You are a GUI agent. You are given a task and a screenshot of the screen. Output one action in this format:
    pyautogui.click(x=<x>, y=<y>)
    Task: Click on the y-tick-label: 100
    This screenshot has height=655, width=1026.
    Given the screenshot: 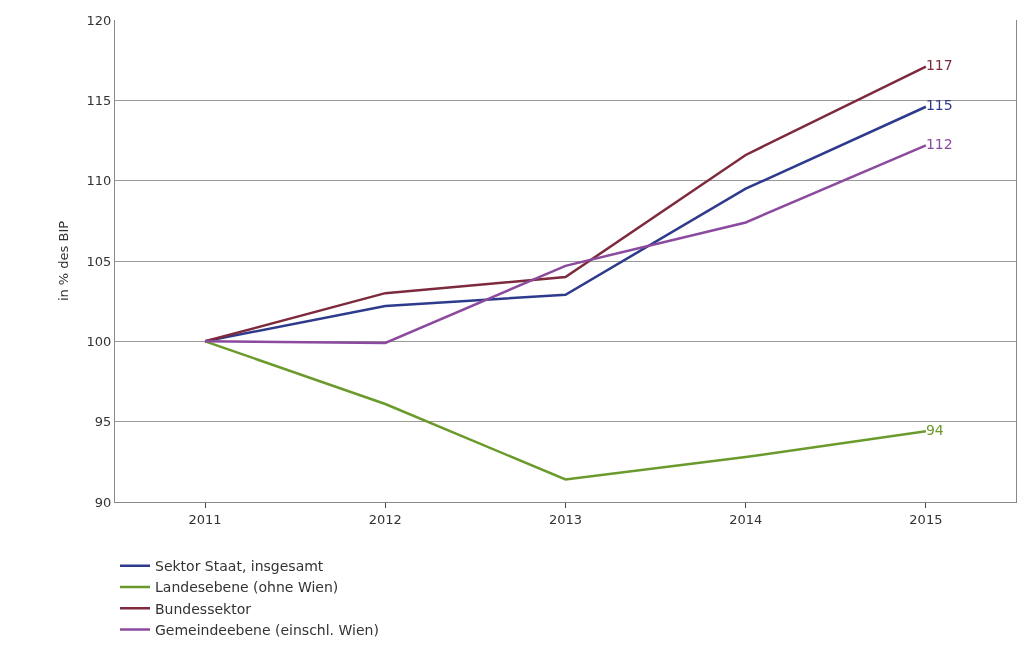 What is the action you would take?
    pyautogui.click(x=99, y=341)
    